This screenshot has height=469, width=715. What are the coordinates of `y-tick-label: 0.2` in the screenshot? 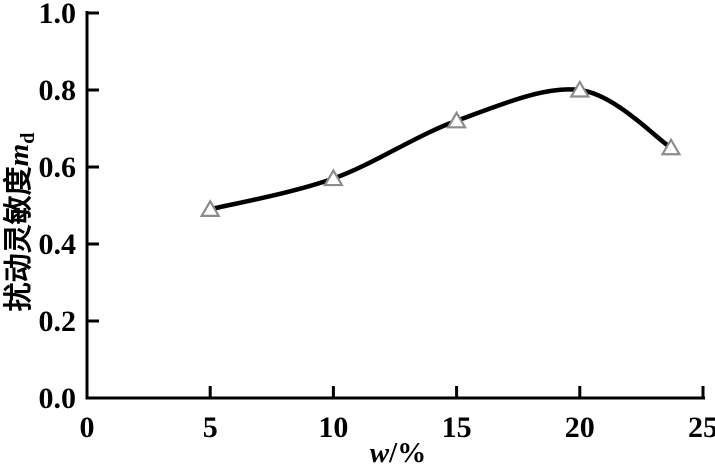 It's located at (58, 321).